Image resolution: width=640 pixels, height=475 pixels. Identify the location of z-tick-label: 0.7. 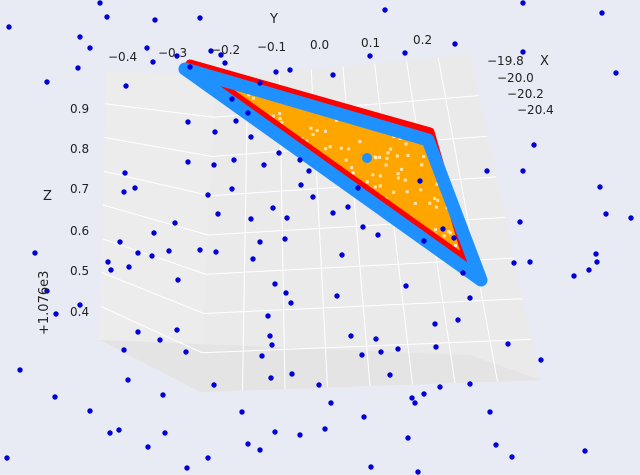
(79, 189).